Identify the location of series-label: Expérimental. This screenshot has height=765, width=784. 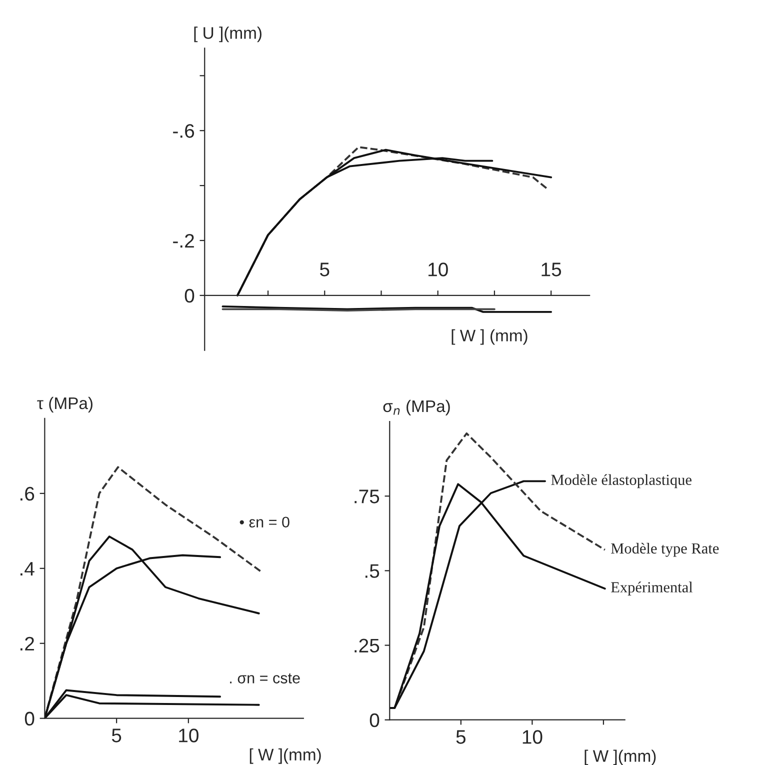
(652, 589).